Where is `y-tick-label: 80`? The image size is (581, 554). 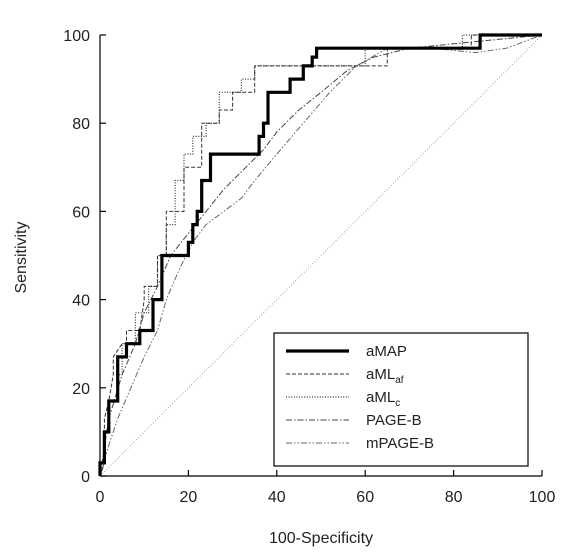
y-tick-label: 80 is located at coordinates (81, 124).